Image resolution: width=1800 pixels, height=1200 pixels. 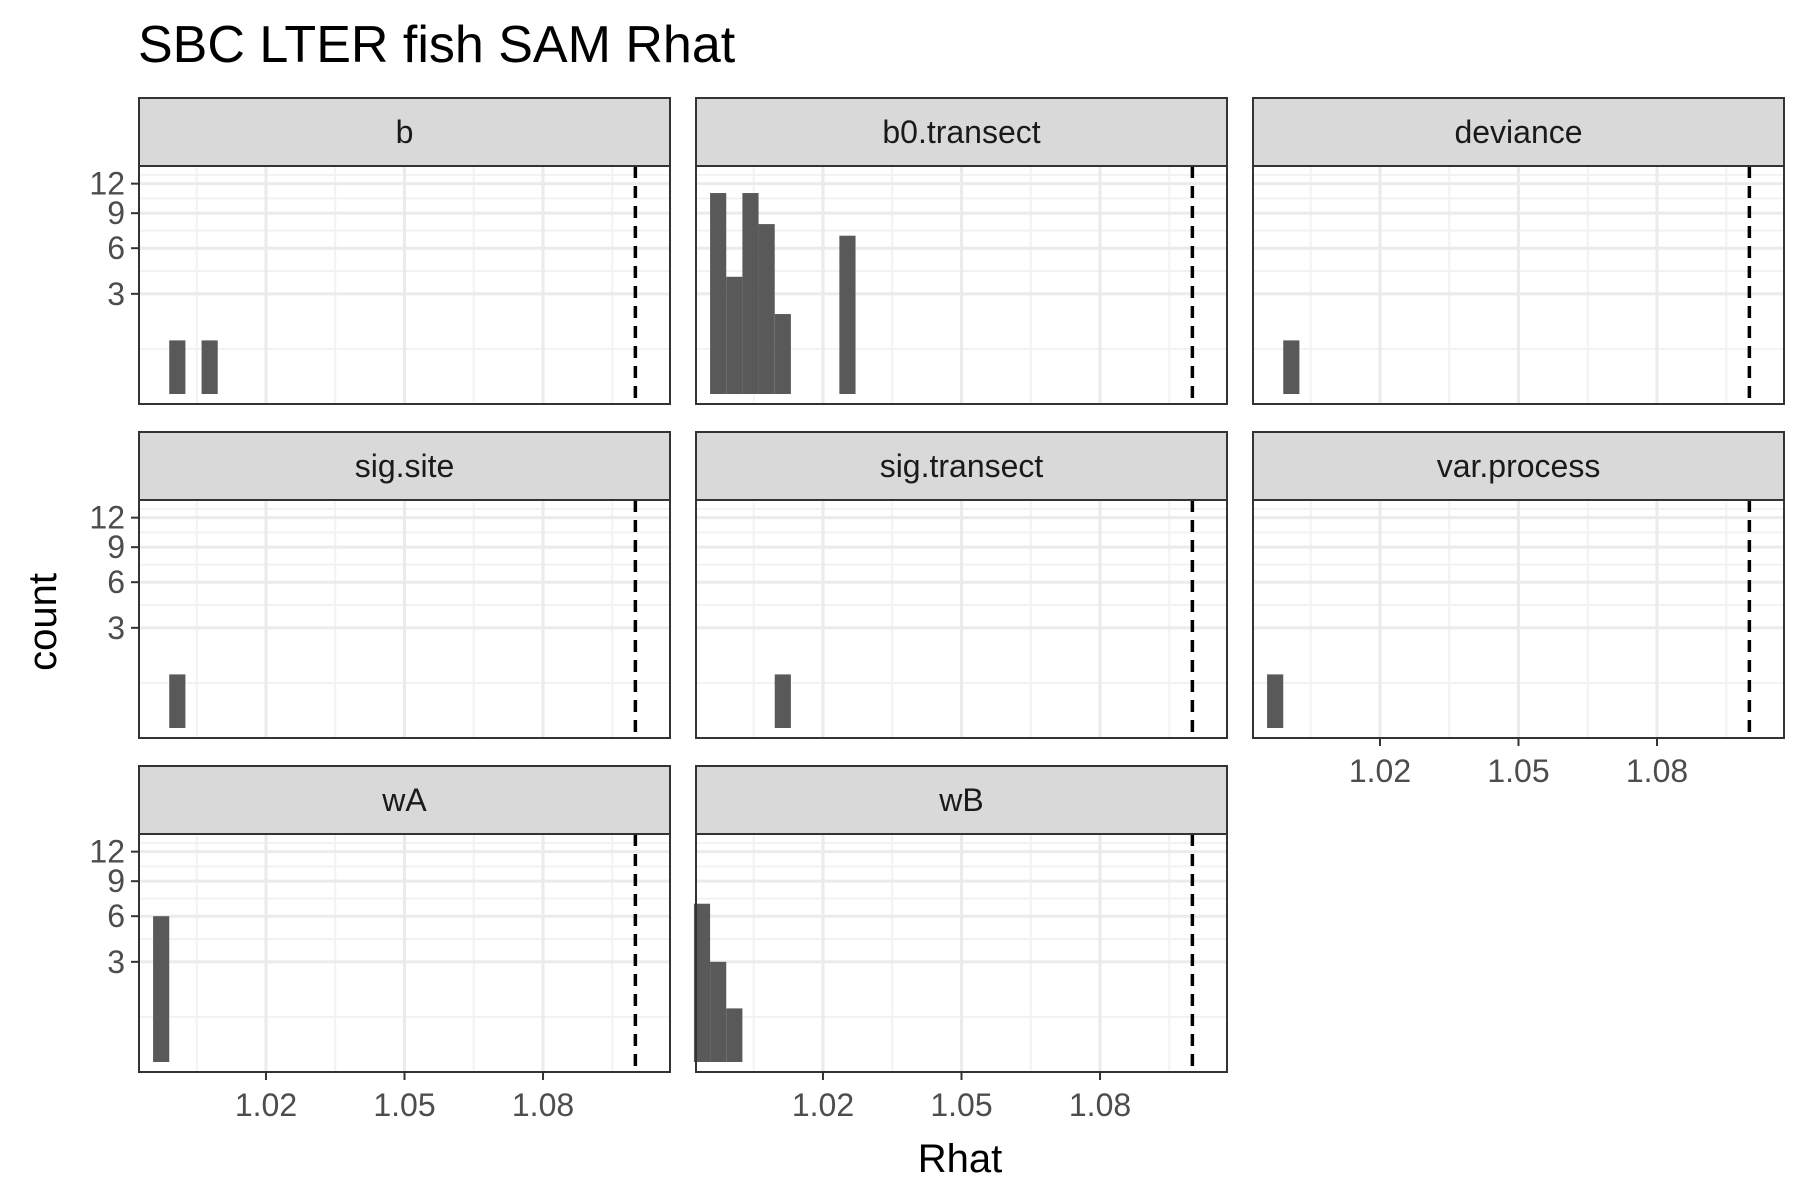 I want to click on strip-label: wB, so click(x=960, y=800).